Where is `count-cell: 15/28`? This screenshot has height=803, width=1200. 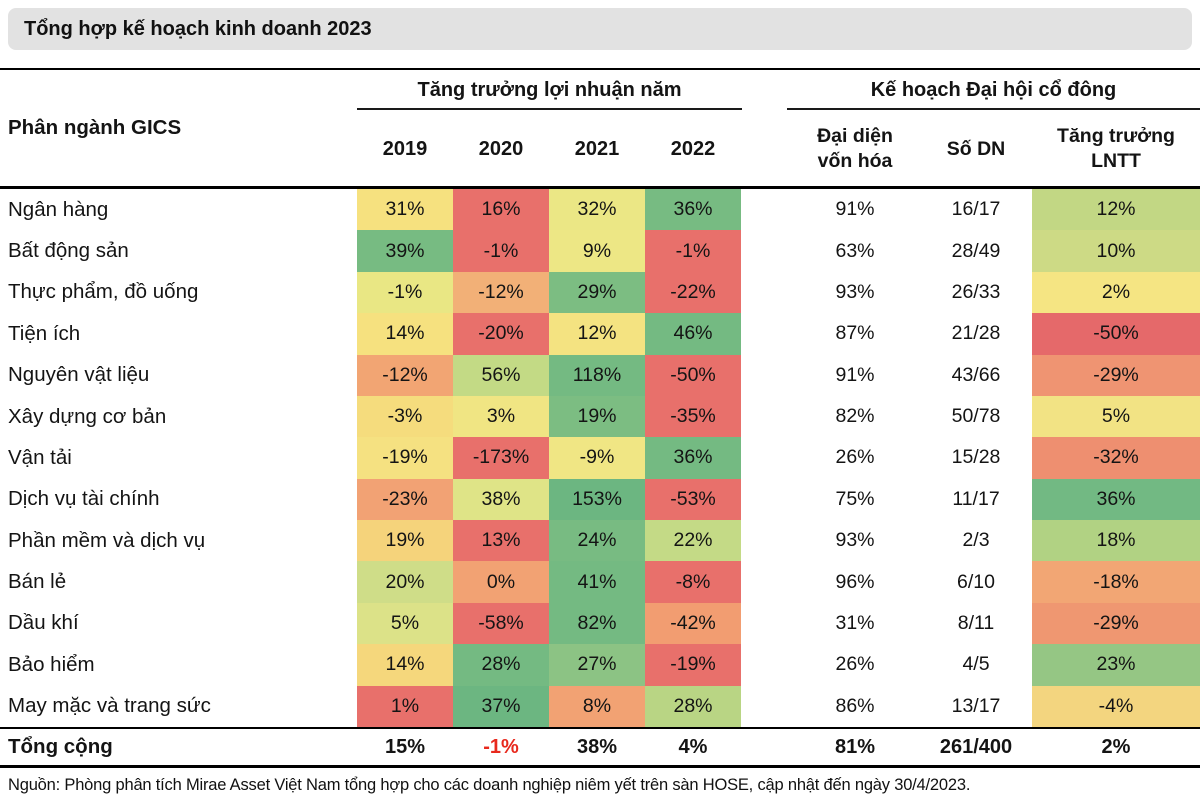 count-cell: 15/28 is located at coordinates (976, 457).